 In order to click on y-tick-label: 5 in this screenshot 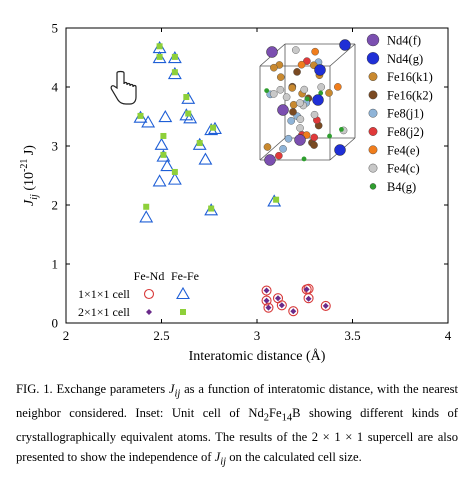, I will do `click(55, 28)`.